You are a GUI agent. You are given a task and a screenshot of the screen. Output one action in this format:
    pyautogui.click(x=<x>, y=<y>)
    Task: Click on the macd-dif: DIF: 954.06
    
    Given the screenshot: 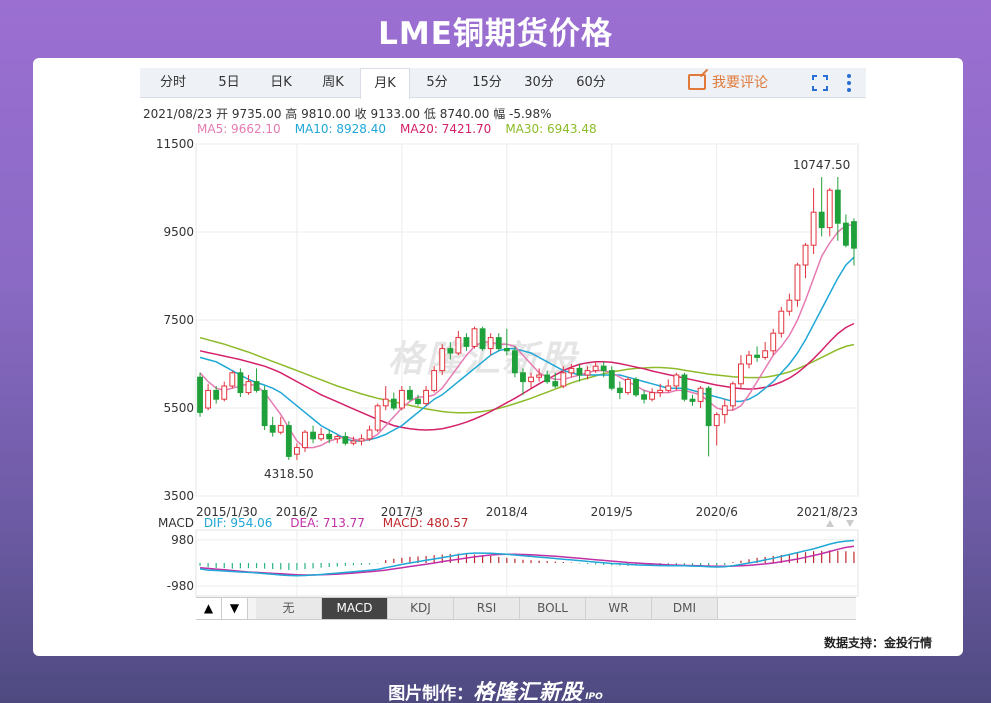 What is the action you would take?
    pyautogui.click(x=238, y=523)
    